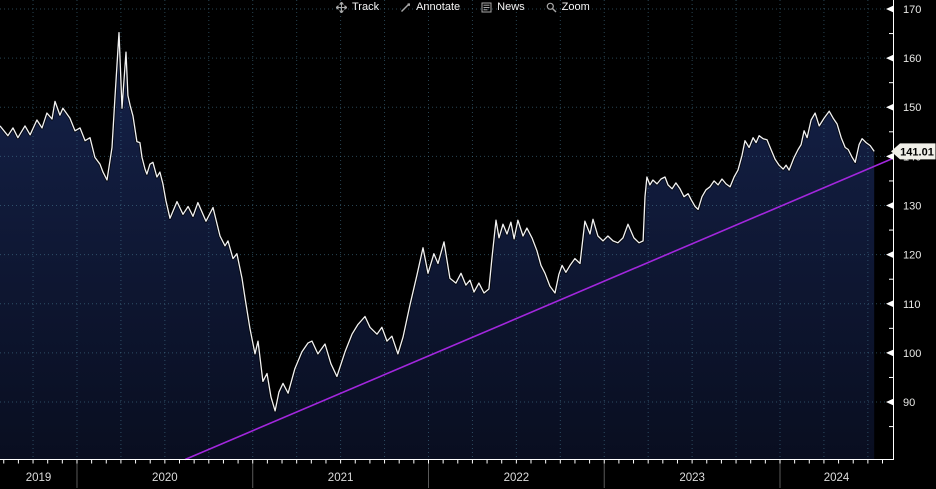 The width and height of the screenshot is (936, 489). I want to click on toolbar-button-news: News, so click(503, 7).